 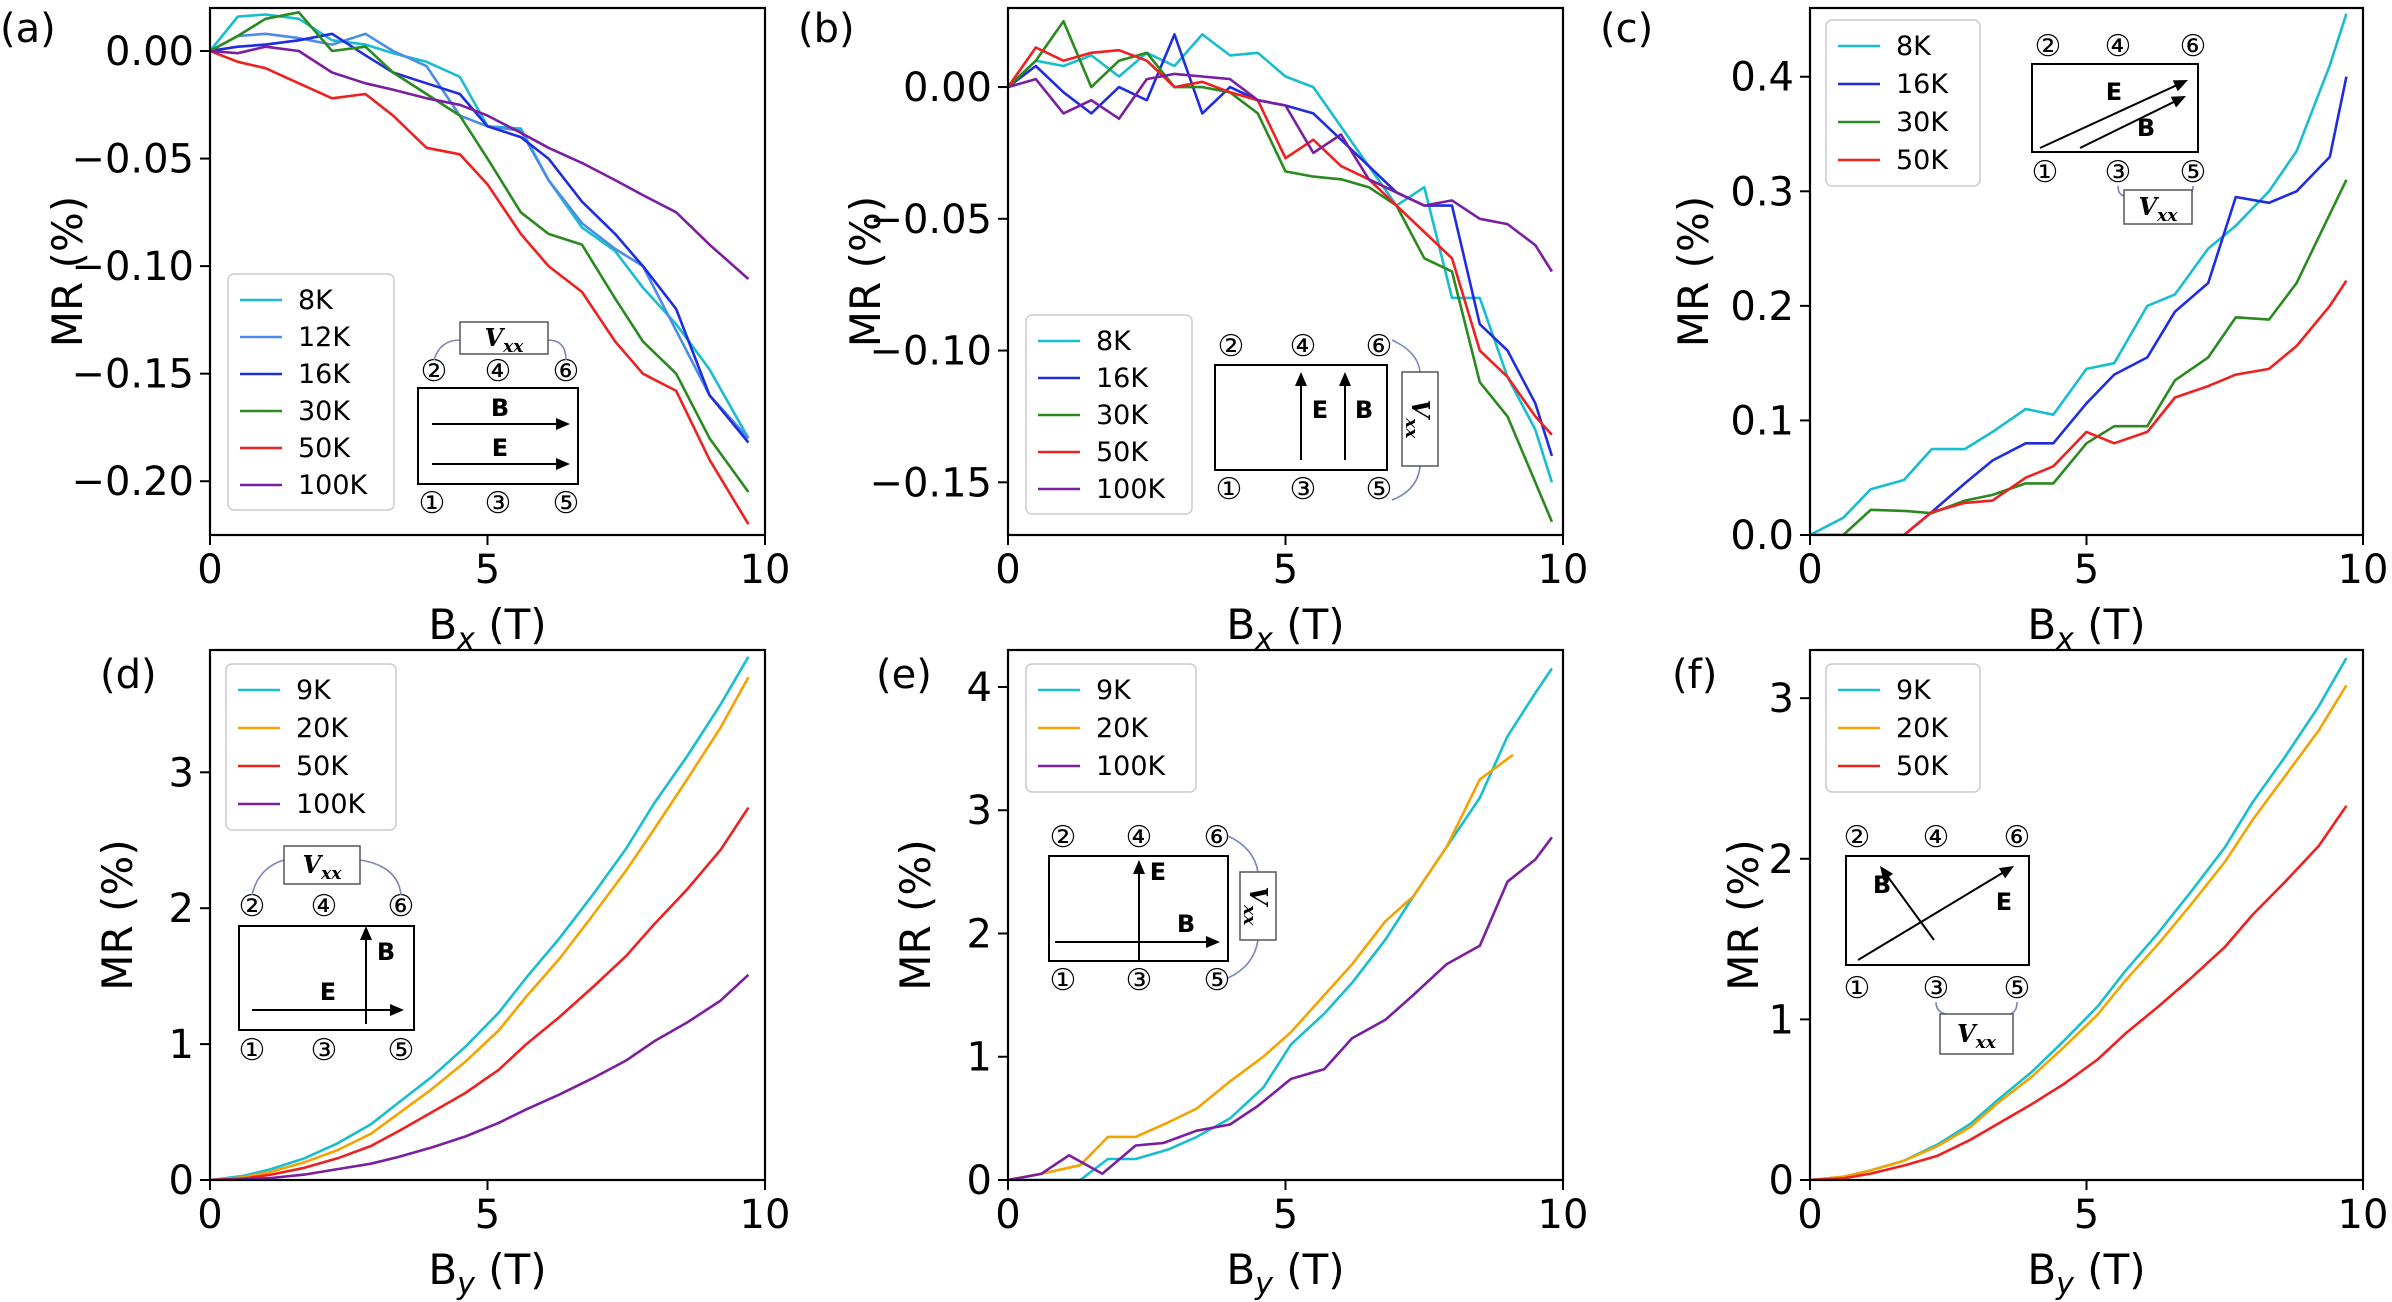 I want to click on y-tick-label: −0.10, so click(x=132, y=267).